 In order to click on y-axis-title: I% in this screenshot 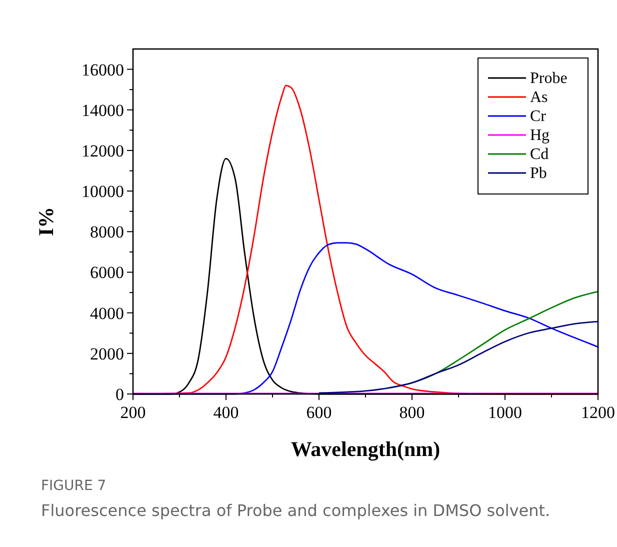, I will do `click(46, 221)`.